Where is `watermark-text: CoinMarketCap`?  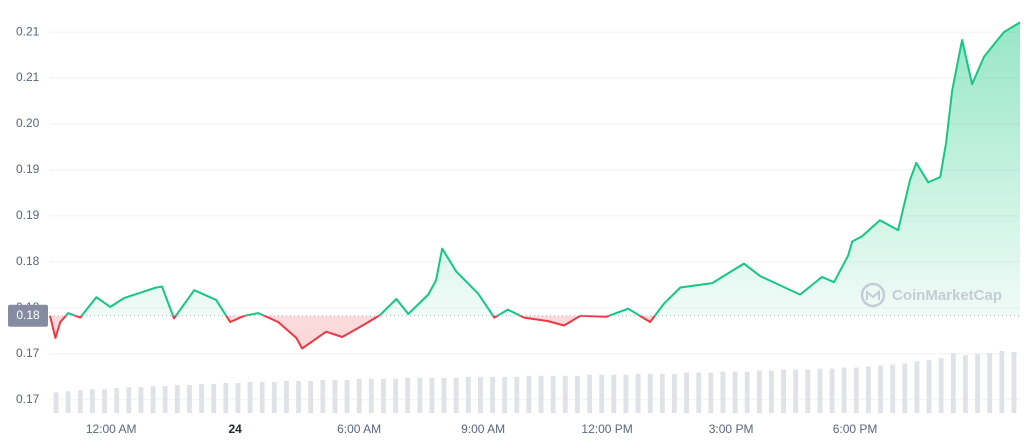
watermark-text: CoinMarketCap is located at coordinates (947, 295).